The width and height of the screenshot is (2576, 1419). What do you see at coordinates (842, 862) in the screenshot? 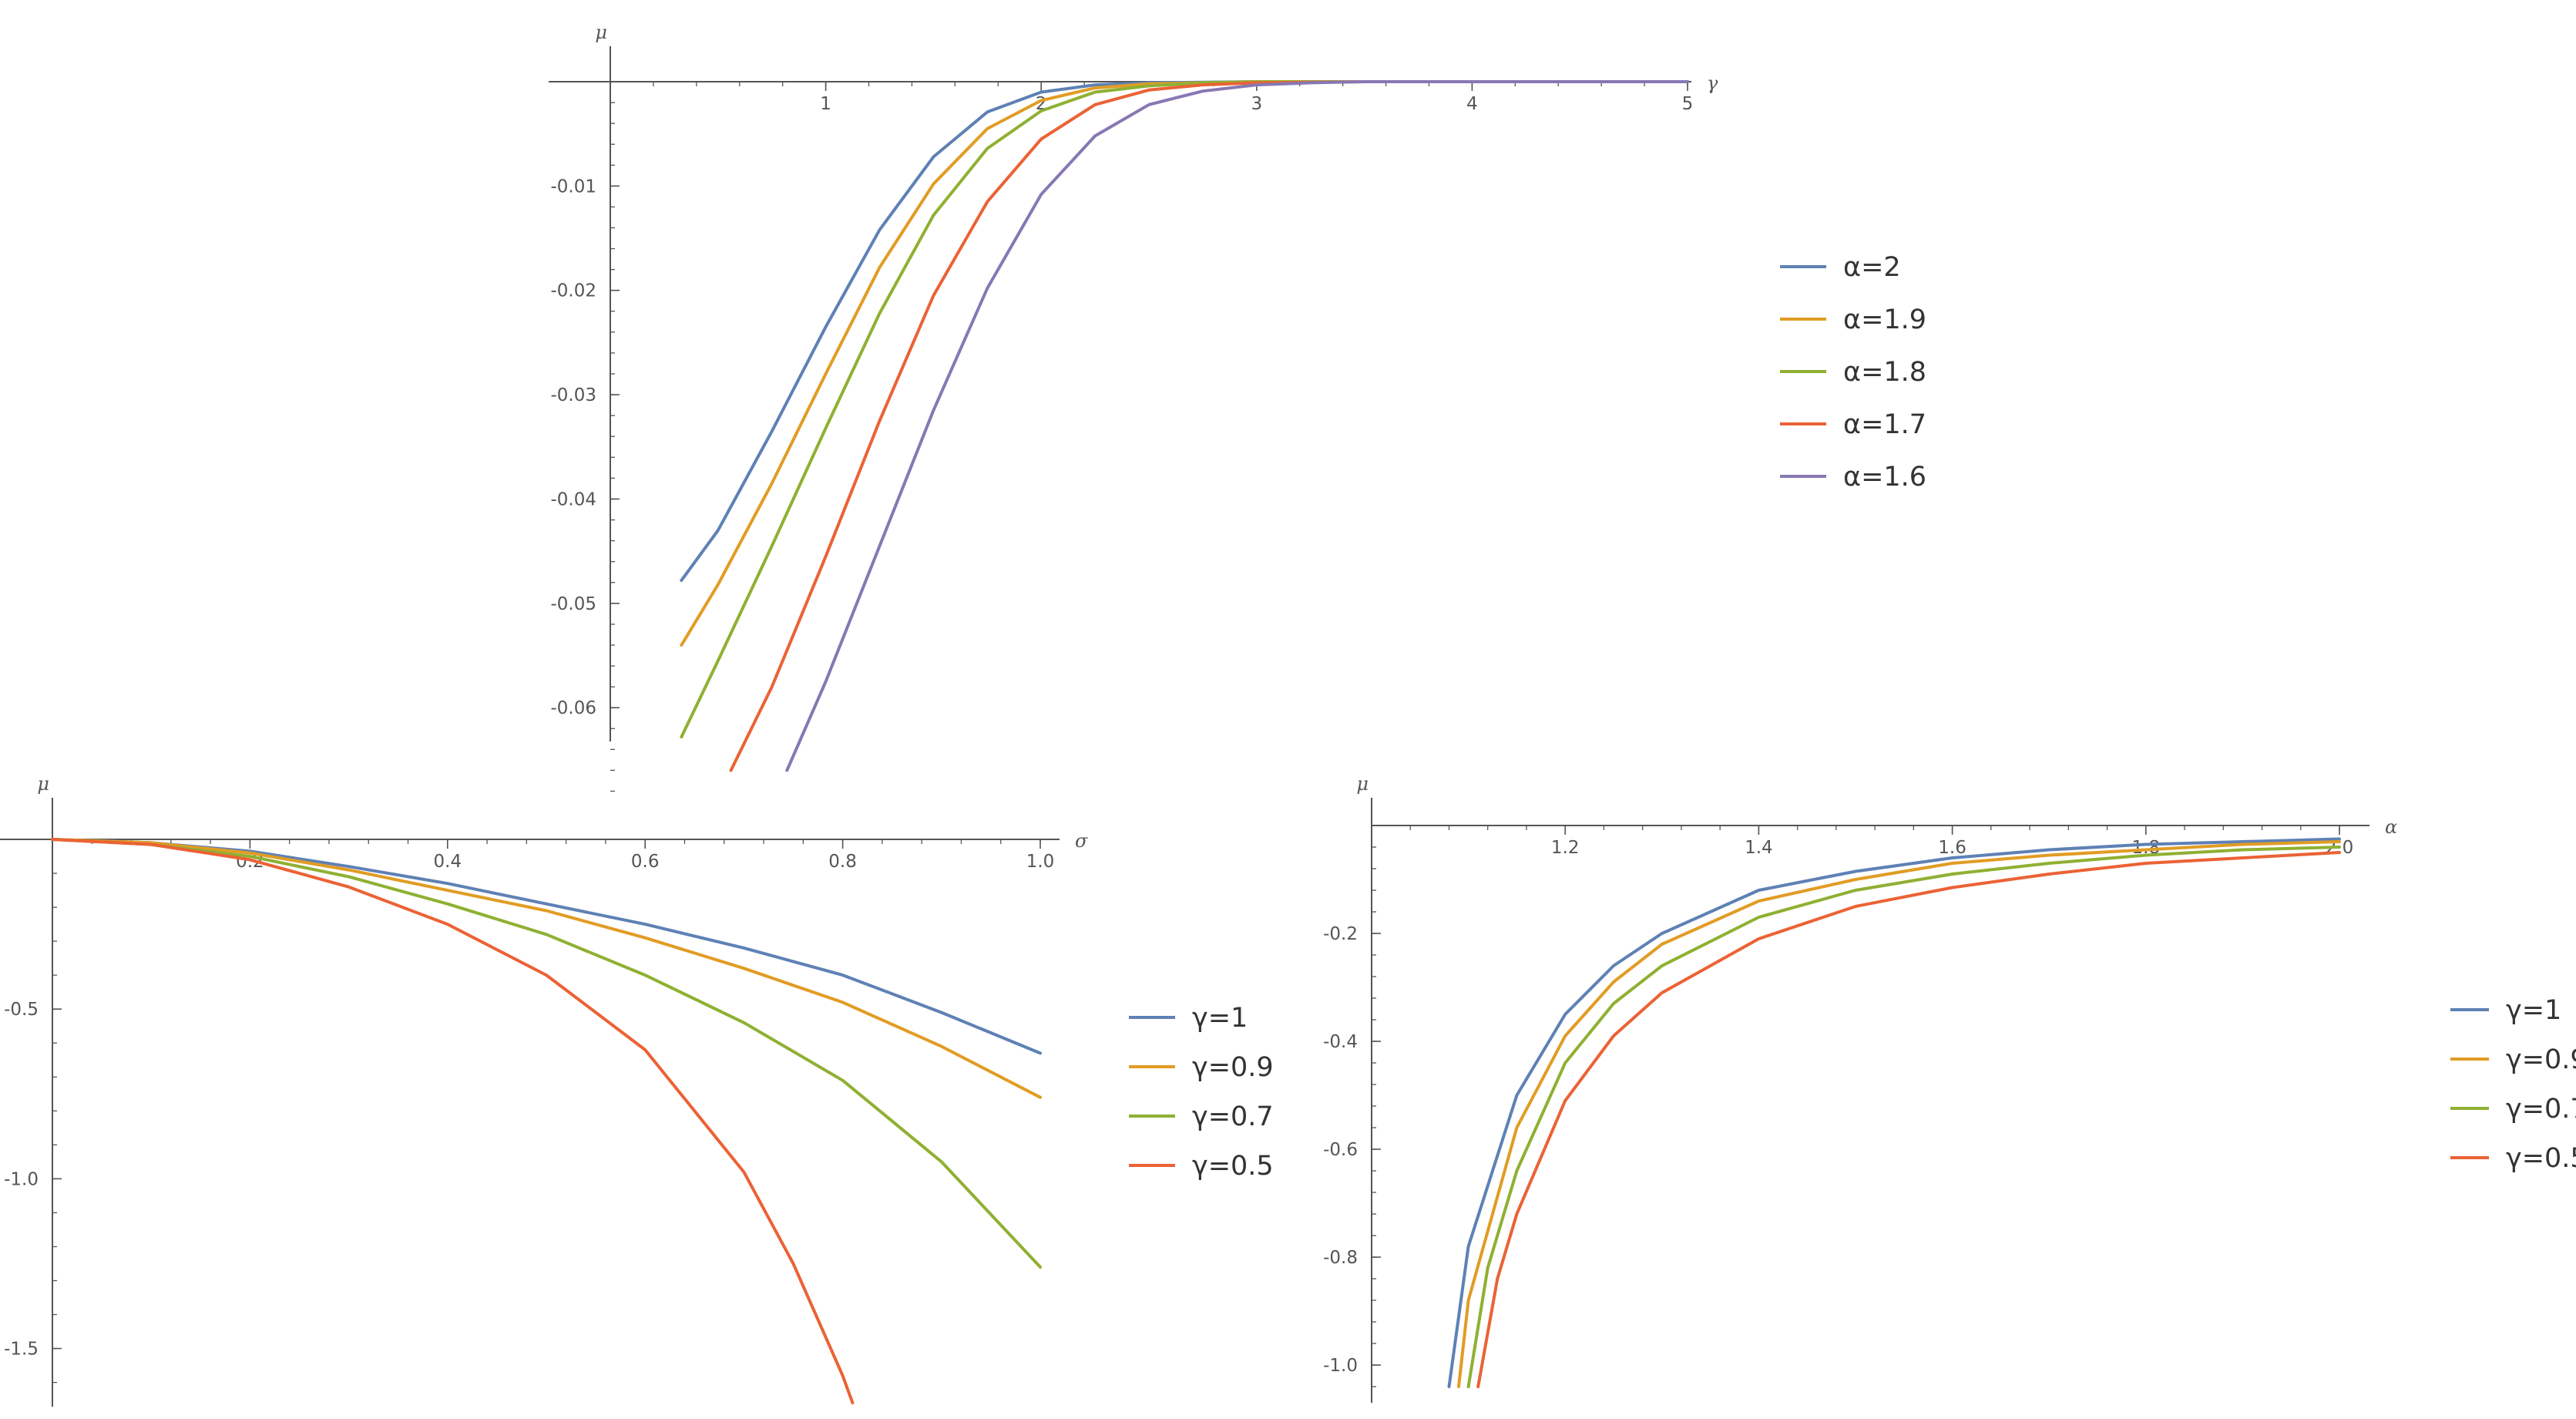
I see `x-tick-label: 0.8` at bounding box center [842, 862].